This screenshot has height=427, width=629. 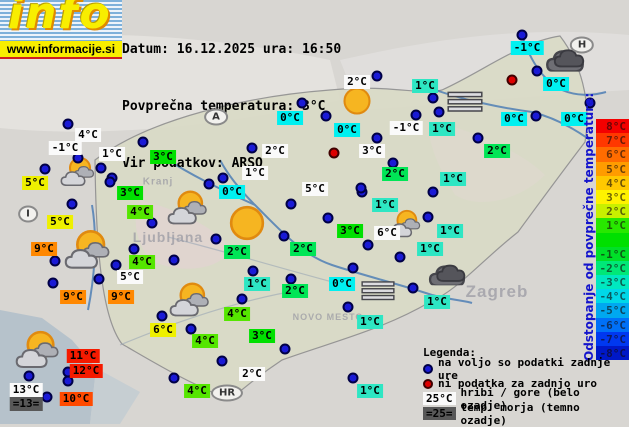 What do you see at coordinates (247, 225) in the screenshot?
I see `sun-icon` at bounding box center [247, 225].